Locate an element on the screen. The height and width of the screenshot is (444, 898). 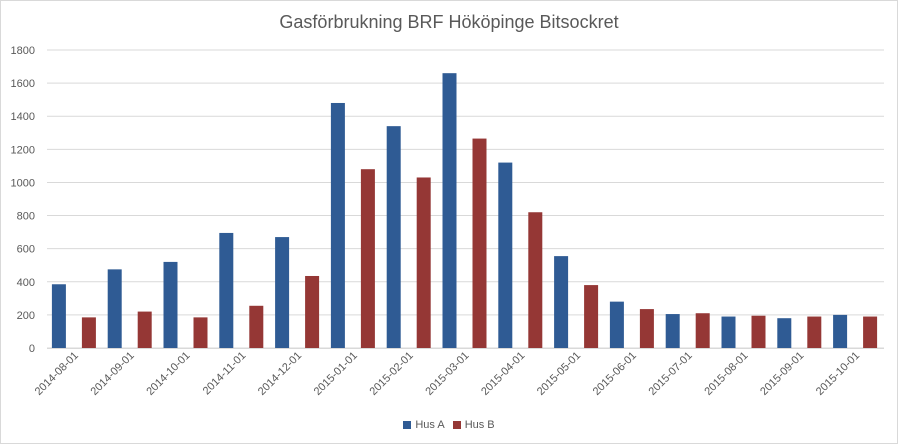
x-tick-label: 2014-08-01 is located at coordinates (57, 374).